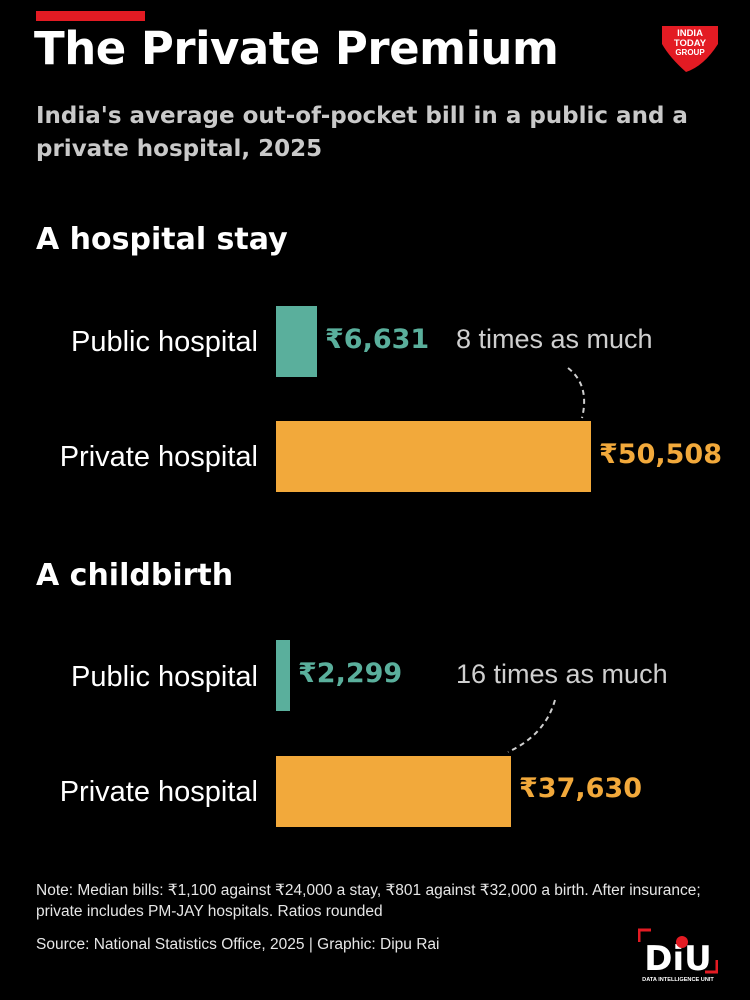  I want to click on itg-logo-line-3: GROUP, so click(690, 52).